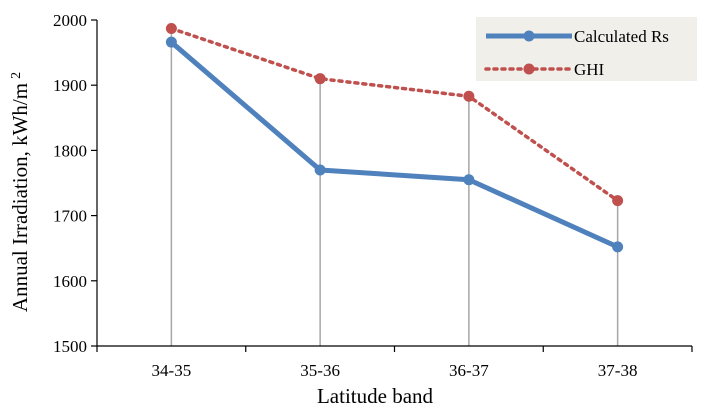  What do you see at coordinates (375, 396) in the screenshot?
I see `x-axis-label: Latitude band` at bounding box center [375, 396].